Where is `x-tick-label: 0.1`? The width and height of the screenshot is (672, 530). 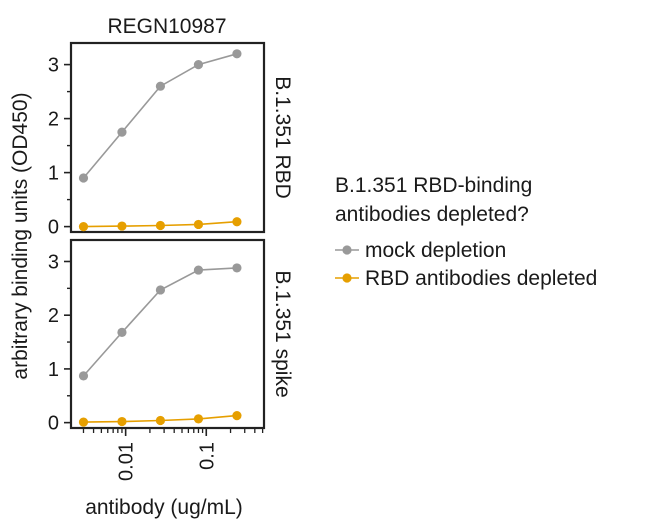
x-tick-label: 0.1 is located at coordinates (207, 456).